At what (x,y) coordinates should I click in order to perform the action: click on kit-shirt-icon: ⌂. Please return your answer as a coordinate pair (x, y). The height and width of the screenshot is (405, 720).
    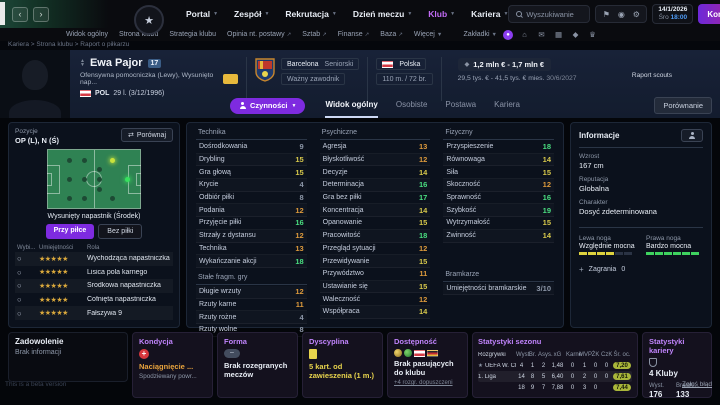
    Looking at the image, I should click on (524, 34).